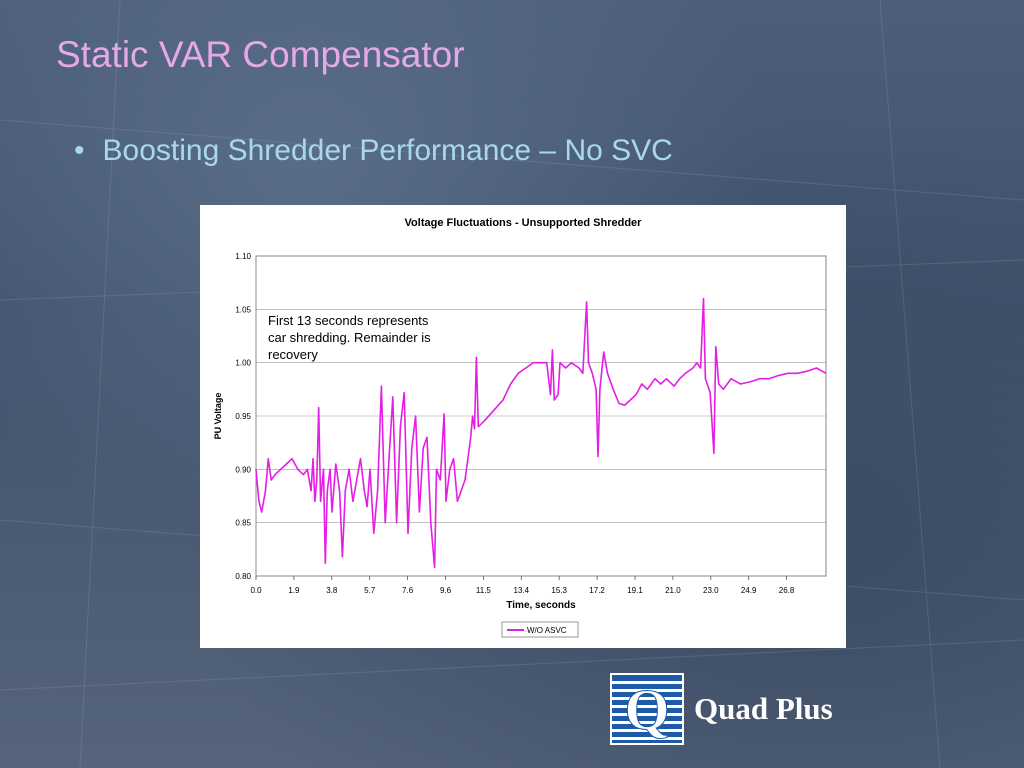 The height and width of the screenshot is (768, 1024). Describe the element at coordinates (294, 590) in the screenshot. I see `x-tick-label: 1.9` at that location.